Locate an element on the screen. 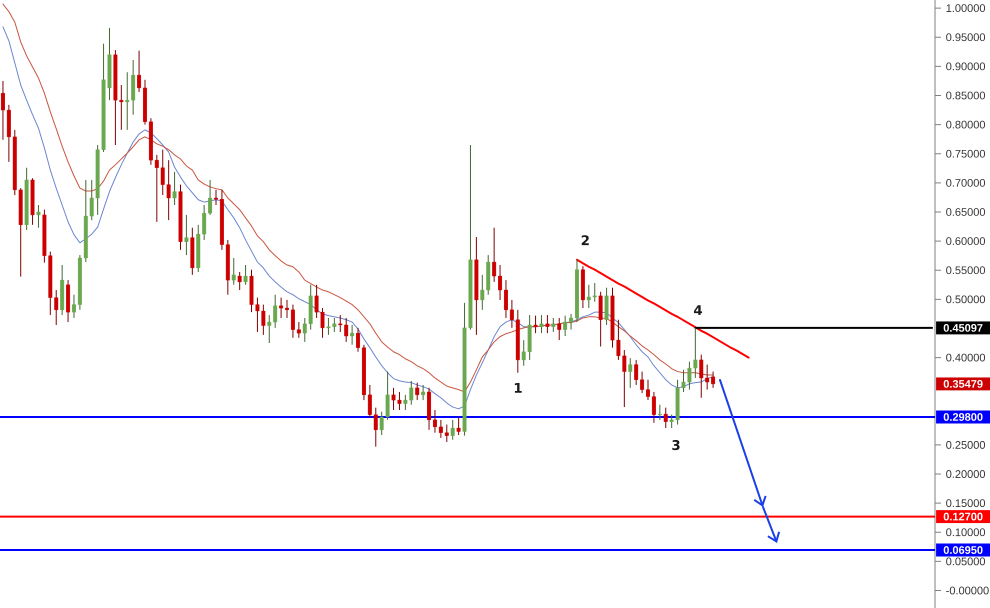 The width and height of the screenshot is (990, 608). annotation: 3 is located at coordinates (676, 445).